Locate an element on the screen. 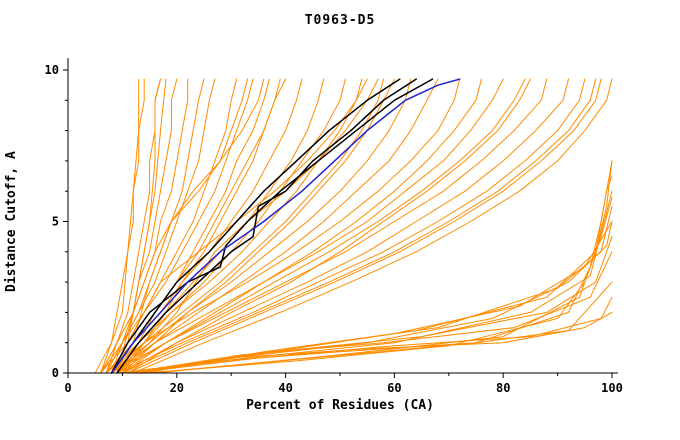 This screenshot has height=440, width=680. x-tick-label: 40 is located at coordinates (285, 388).